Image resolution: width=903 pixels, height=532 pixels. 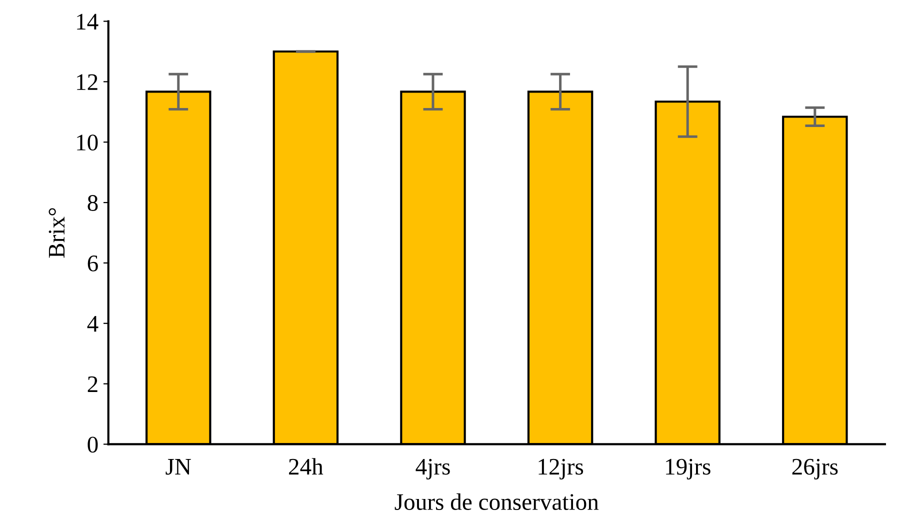 I want to click on x-tick-label: 26jrs, so click(x=815, y=469).